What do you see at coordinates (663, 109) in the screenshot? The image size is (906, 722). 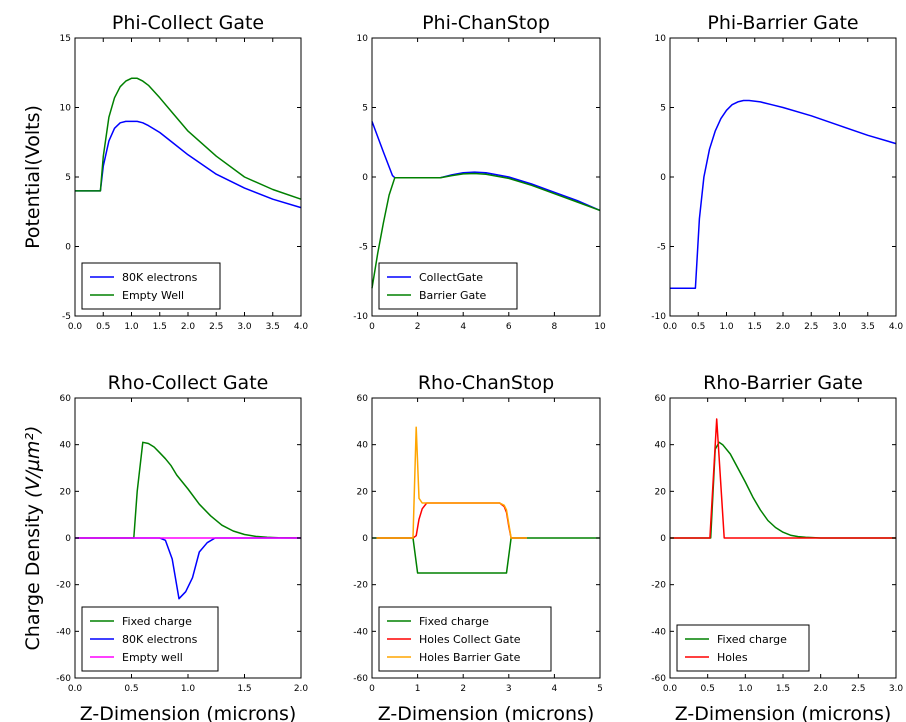 I see `y-tick-label: 5` at bounding box center [663, 109].